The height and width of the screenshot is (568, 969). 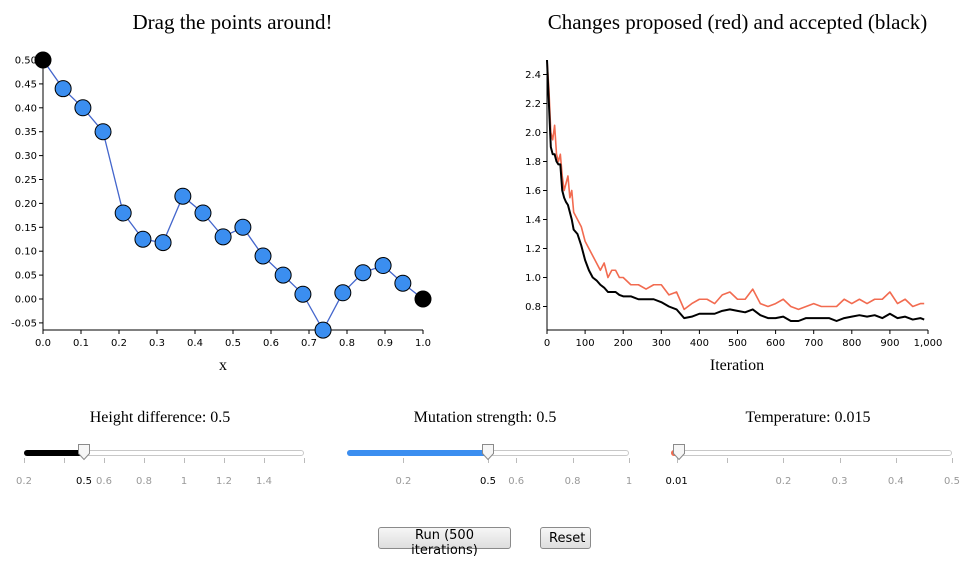 I want to click on slider-tick-label: 0.3, so click(x=839, y=481).